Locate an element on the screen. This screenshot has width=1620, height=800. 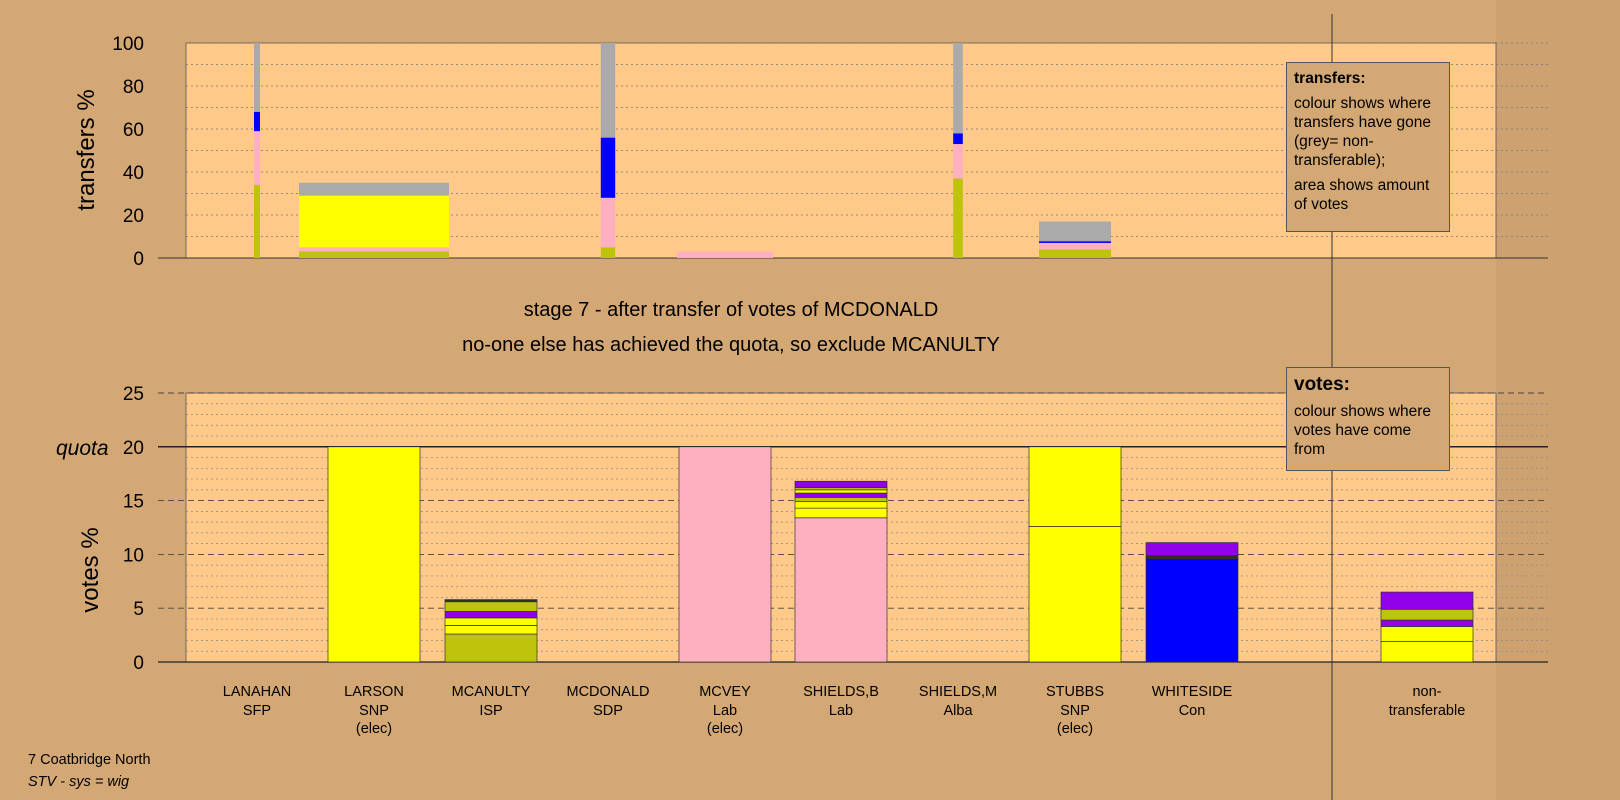
candidate-name-label: MCVEY is located at coordinates (725, 692).